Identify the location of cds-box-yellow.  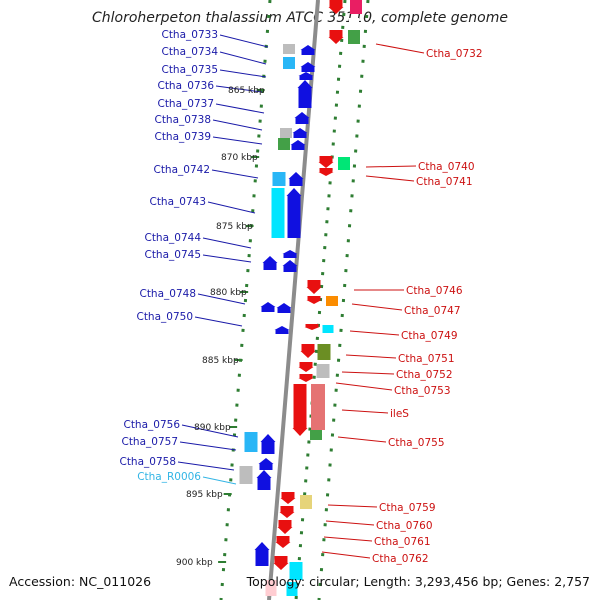
(306, 502).